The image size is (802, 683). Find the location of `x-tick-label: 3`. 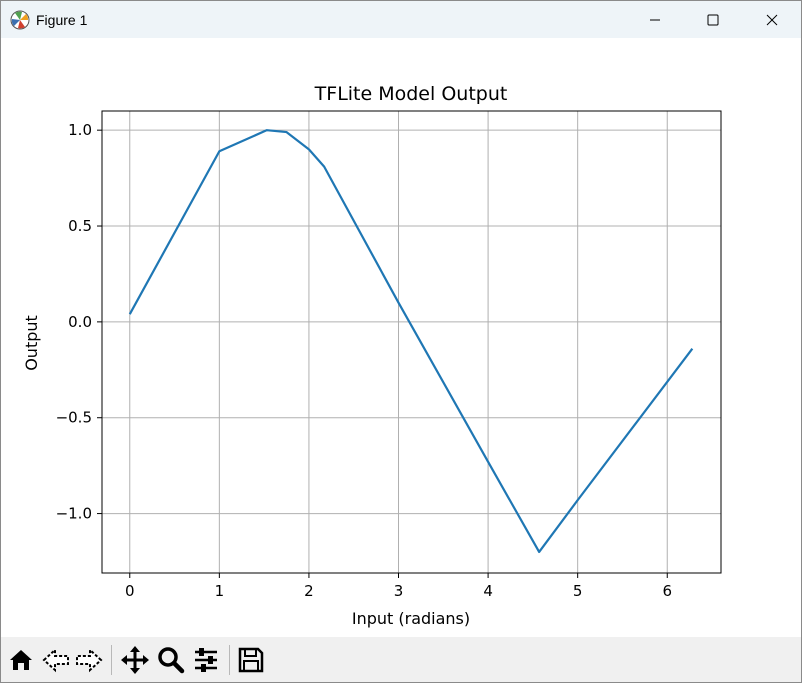

x-tick-label: 3 is located at coordinates (399, 591).